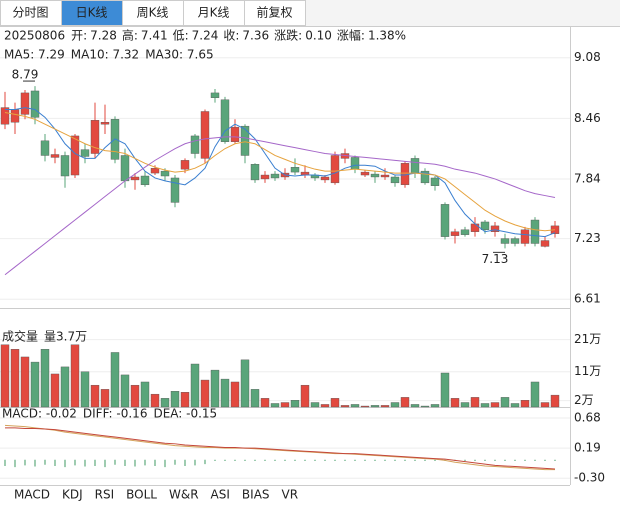 The height and width of the screenshot is (506, 620). I want to click on indicator-tab: ASI, so click(220, 495).